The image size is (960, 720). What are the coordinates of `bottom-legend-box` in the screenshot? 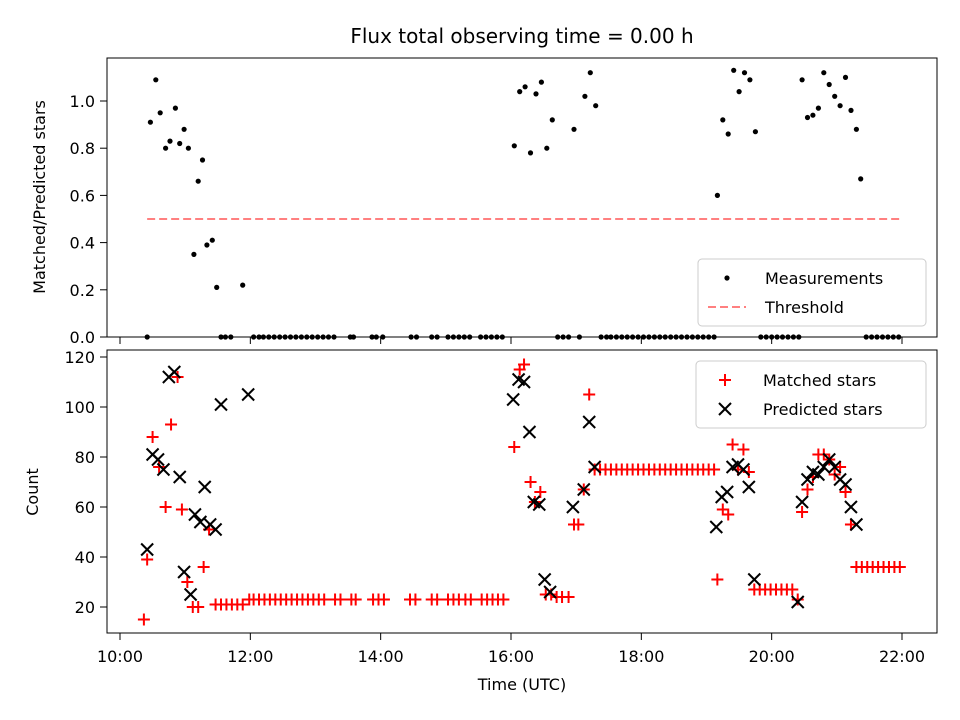 It's located at (811, 394).